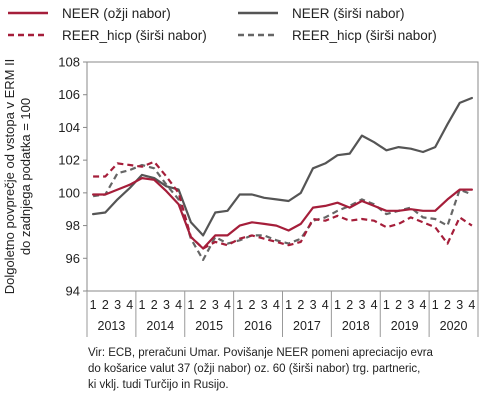 This screenshot has width=490, height=401. What do you see at coordinates (9, 177) in the screenshot?
I see `y-axis-title-line: Dolgoletno povprečje od vstopa v ERM II` at bounding box center [9, 177].